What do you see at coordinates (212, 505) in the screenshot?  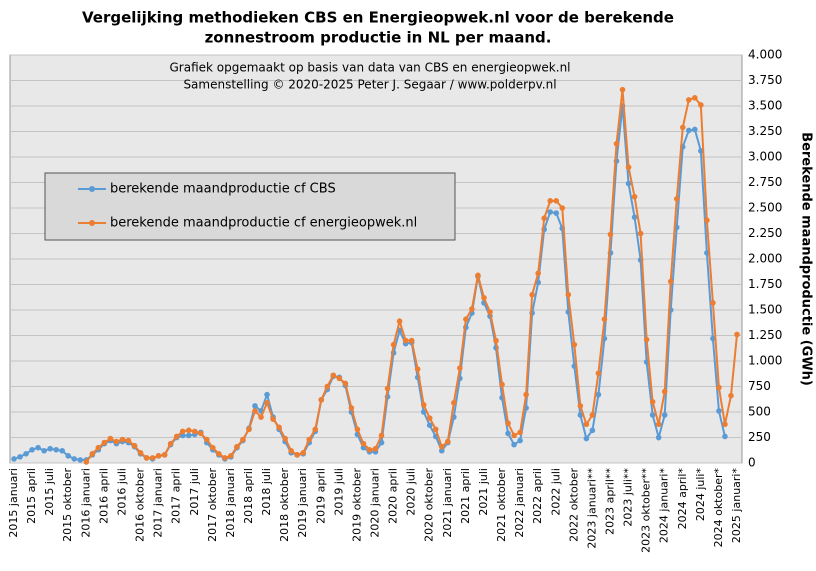 I see `x-tick-label: 2017 oktober` at bounding box center [212, 505].